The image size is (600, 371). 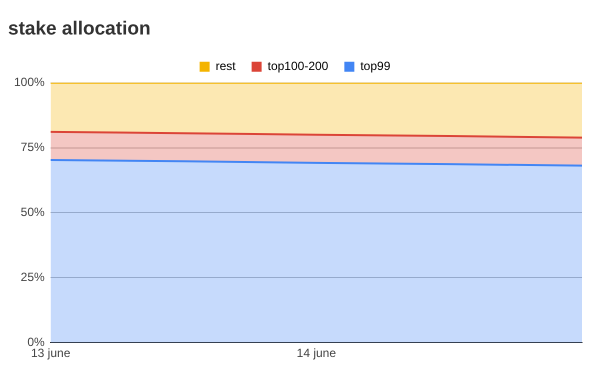 I want to click on y-tick-label: 50%, so click(x=33, y=212).